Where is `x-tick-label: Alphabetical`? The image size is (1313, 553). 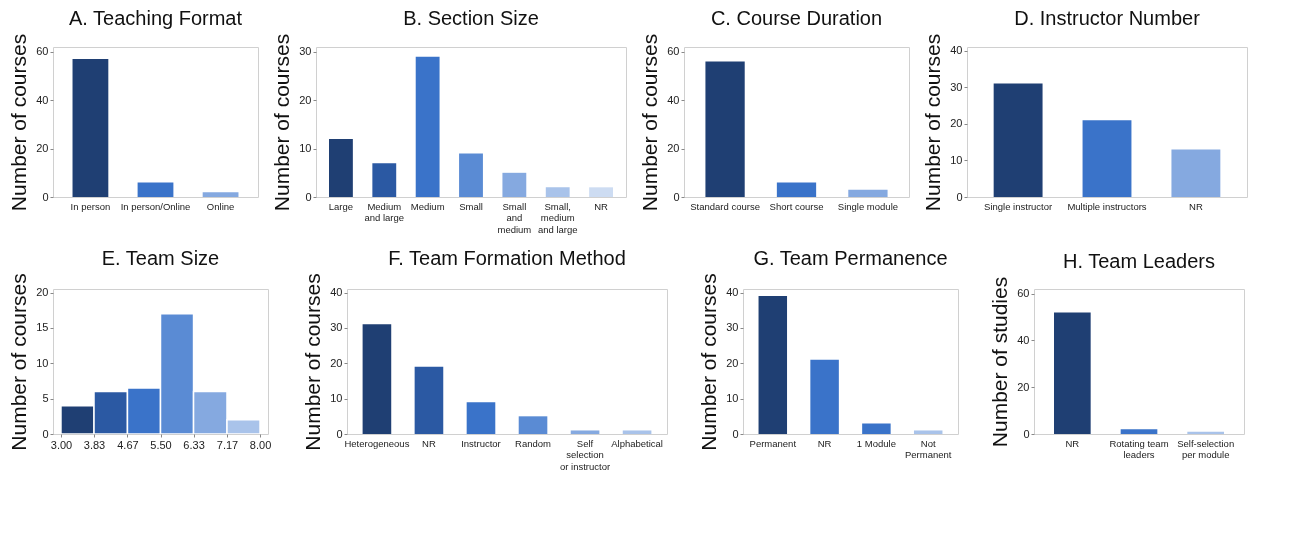
x-tick-label: Alphabetical is located at coordinates (637, 443).